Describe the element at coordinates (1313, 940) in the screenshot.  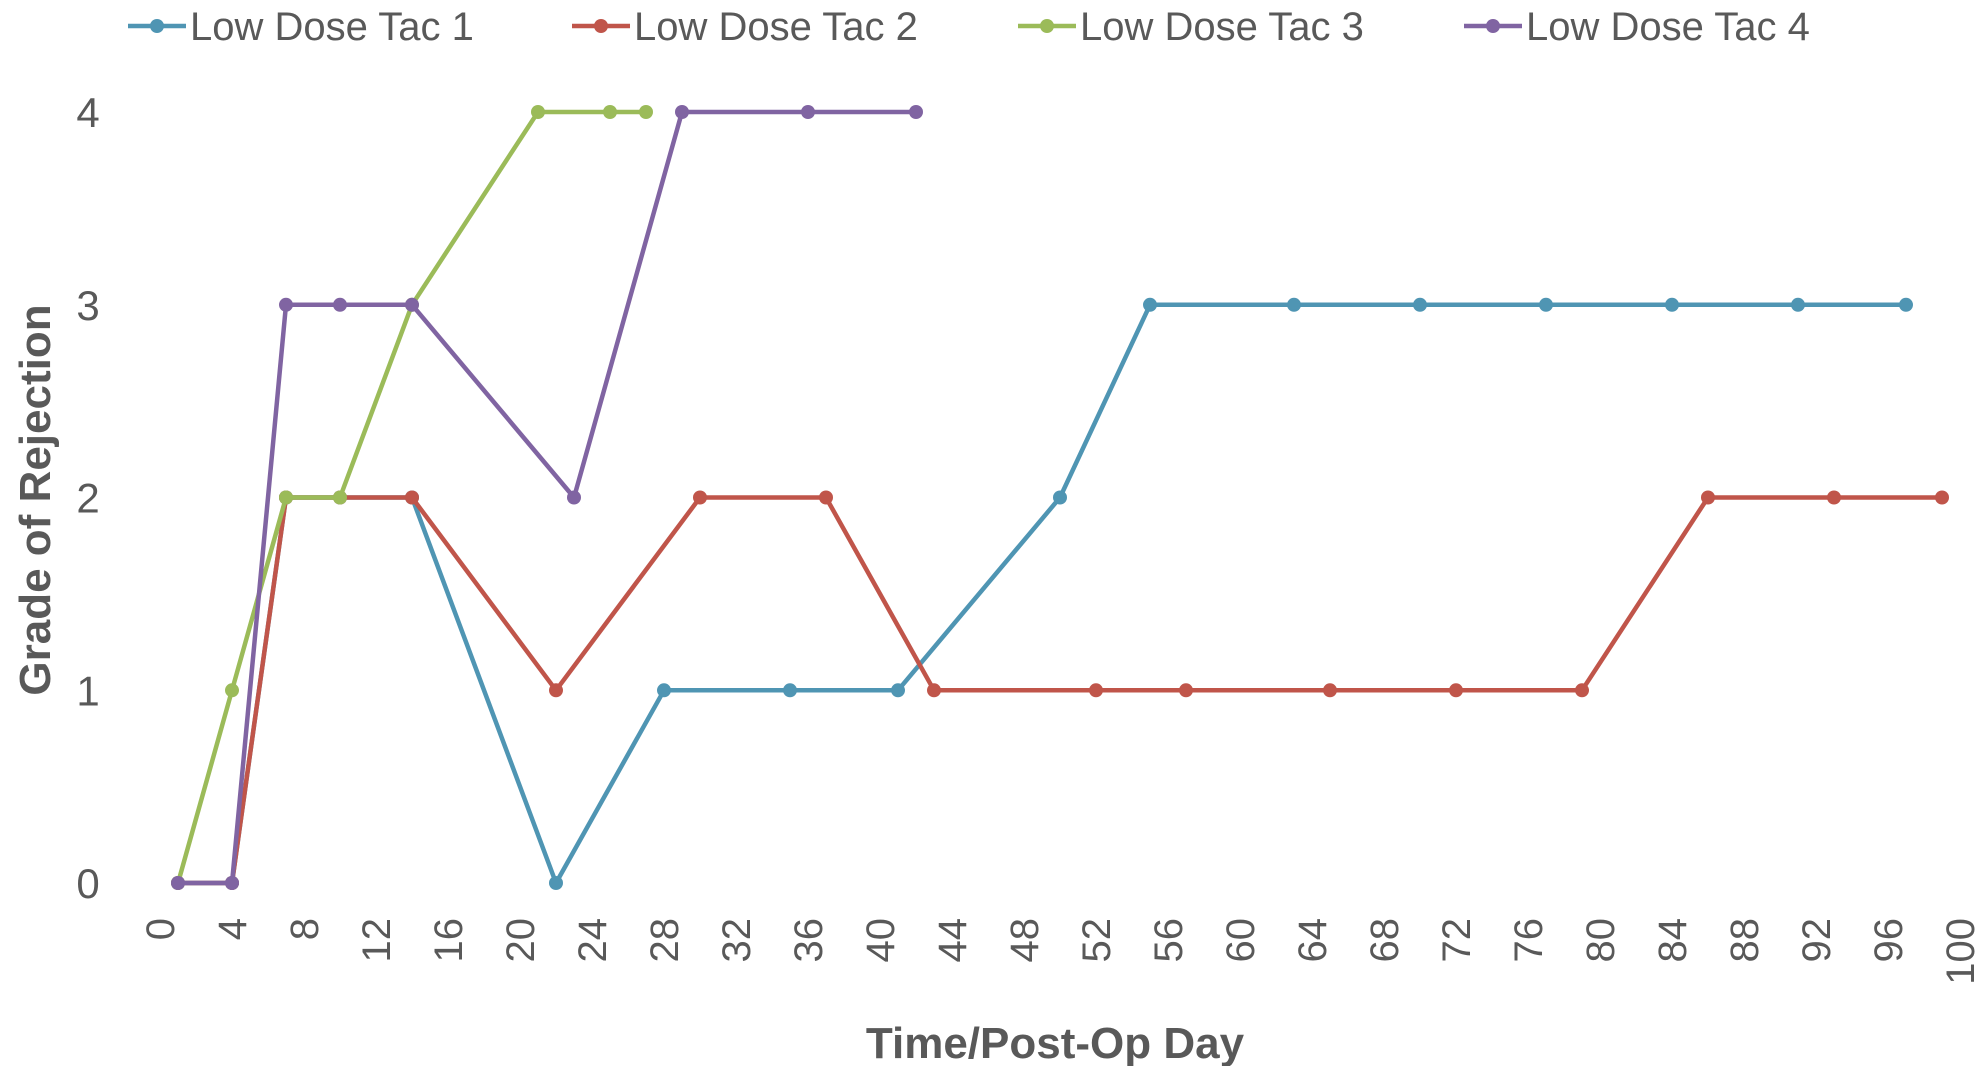
I see `x-tick-label: 64` at that location.